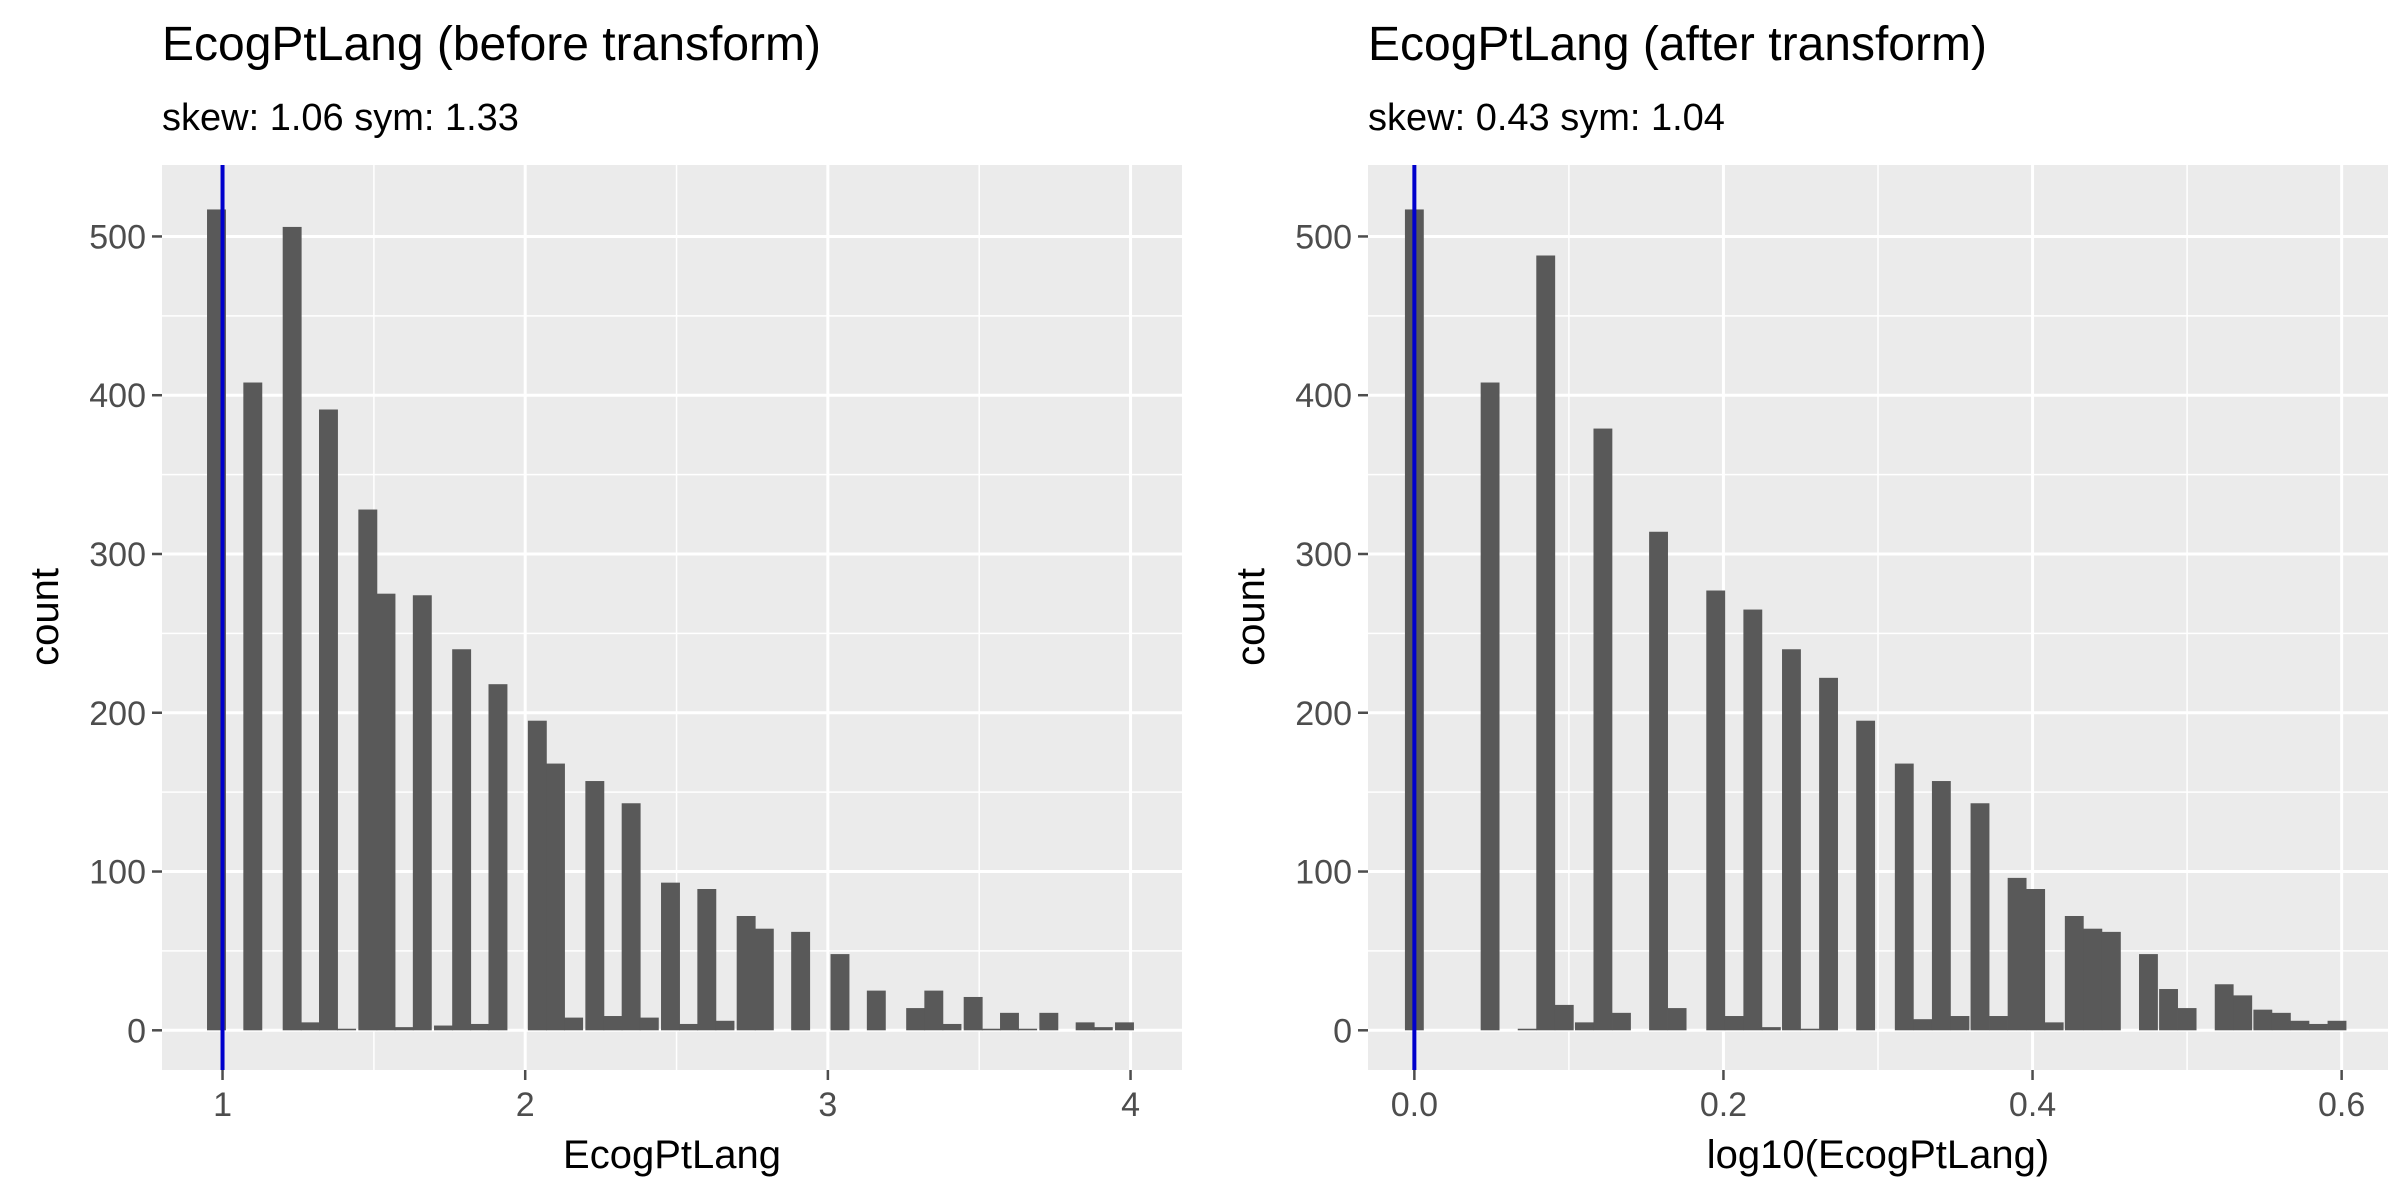 The width and height of the screenshot is (2400, 1200). Describe the element at coordinates (525, 1105) in the screenshot. I see `x-tick-label: 2` at that location.